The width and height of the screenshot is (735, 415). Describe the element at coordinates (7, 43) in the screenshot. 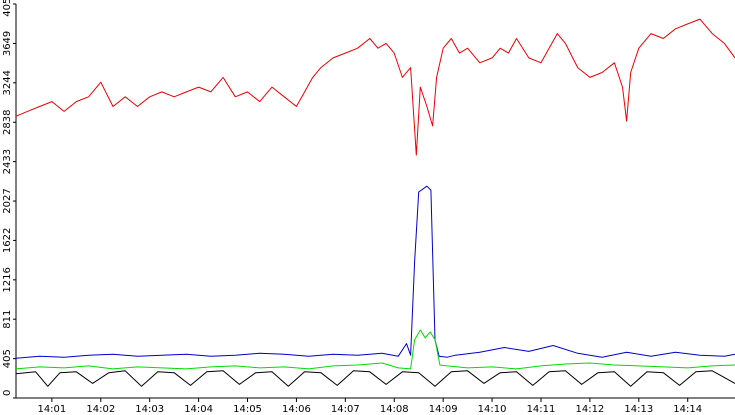

I see `y-tick-label: 3649` at that location.